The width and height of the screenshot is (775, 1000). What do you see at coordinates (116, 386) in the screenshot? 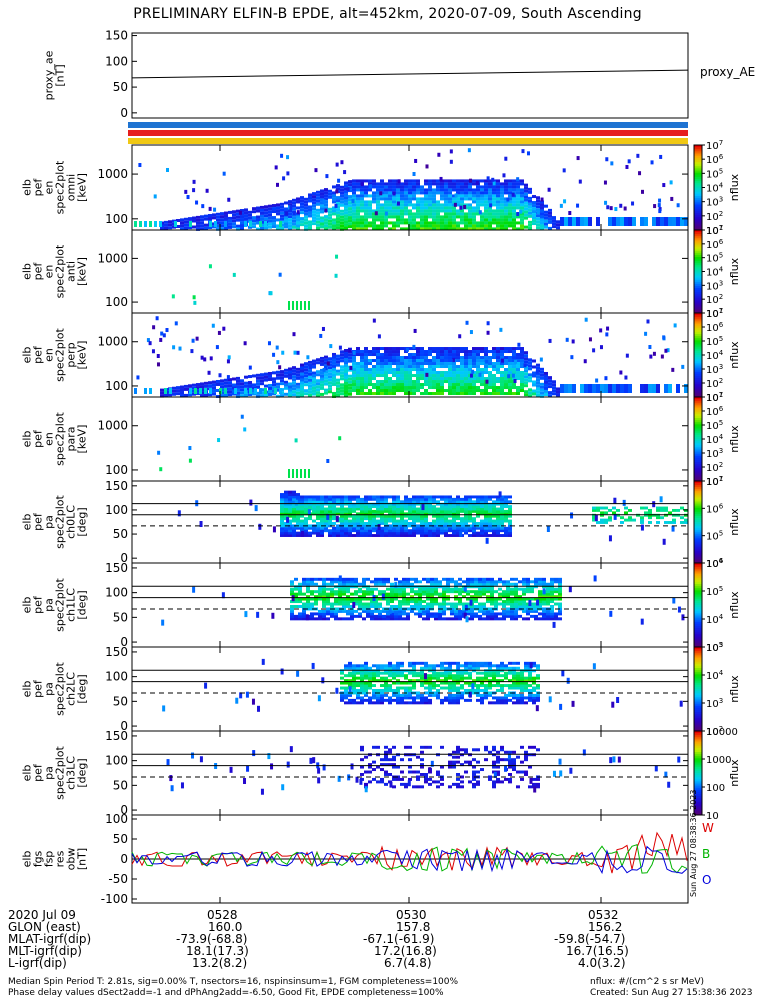
I see `spectrogram-perp-ytick-label: 100` at bounding box center [116, 386].